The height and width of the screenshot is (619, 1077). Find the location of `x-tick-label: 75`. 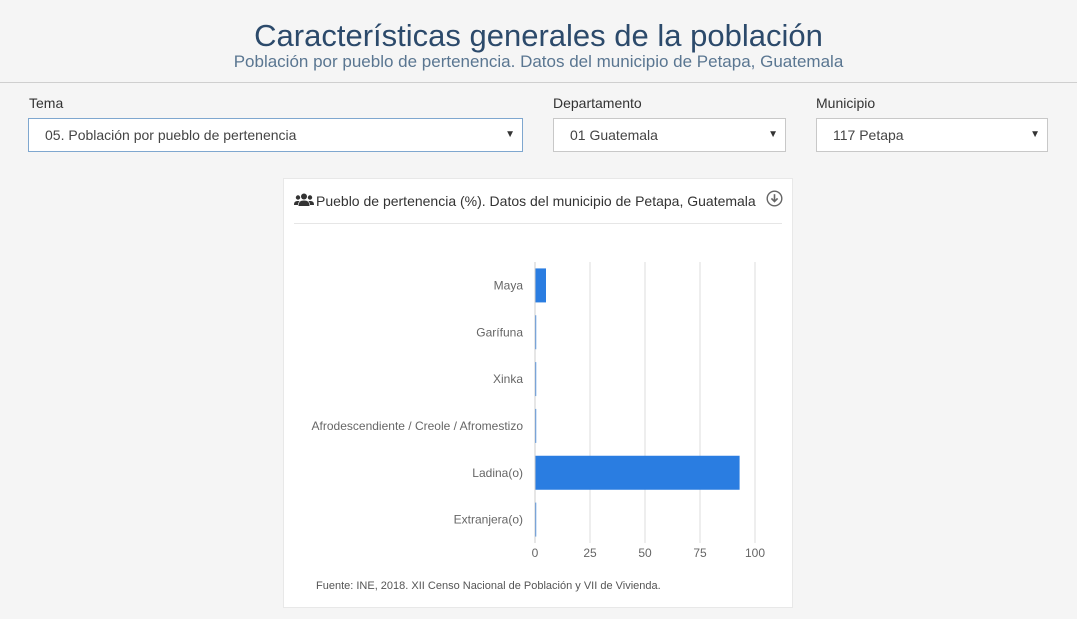

x-tick-label: 75 is located at coordinates (700, 553).